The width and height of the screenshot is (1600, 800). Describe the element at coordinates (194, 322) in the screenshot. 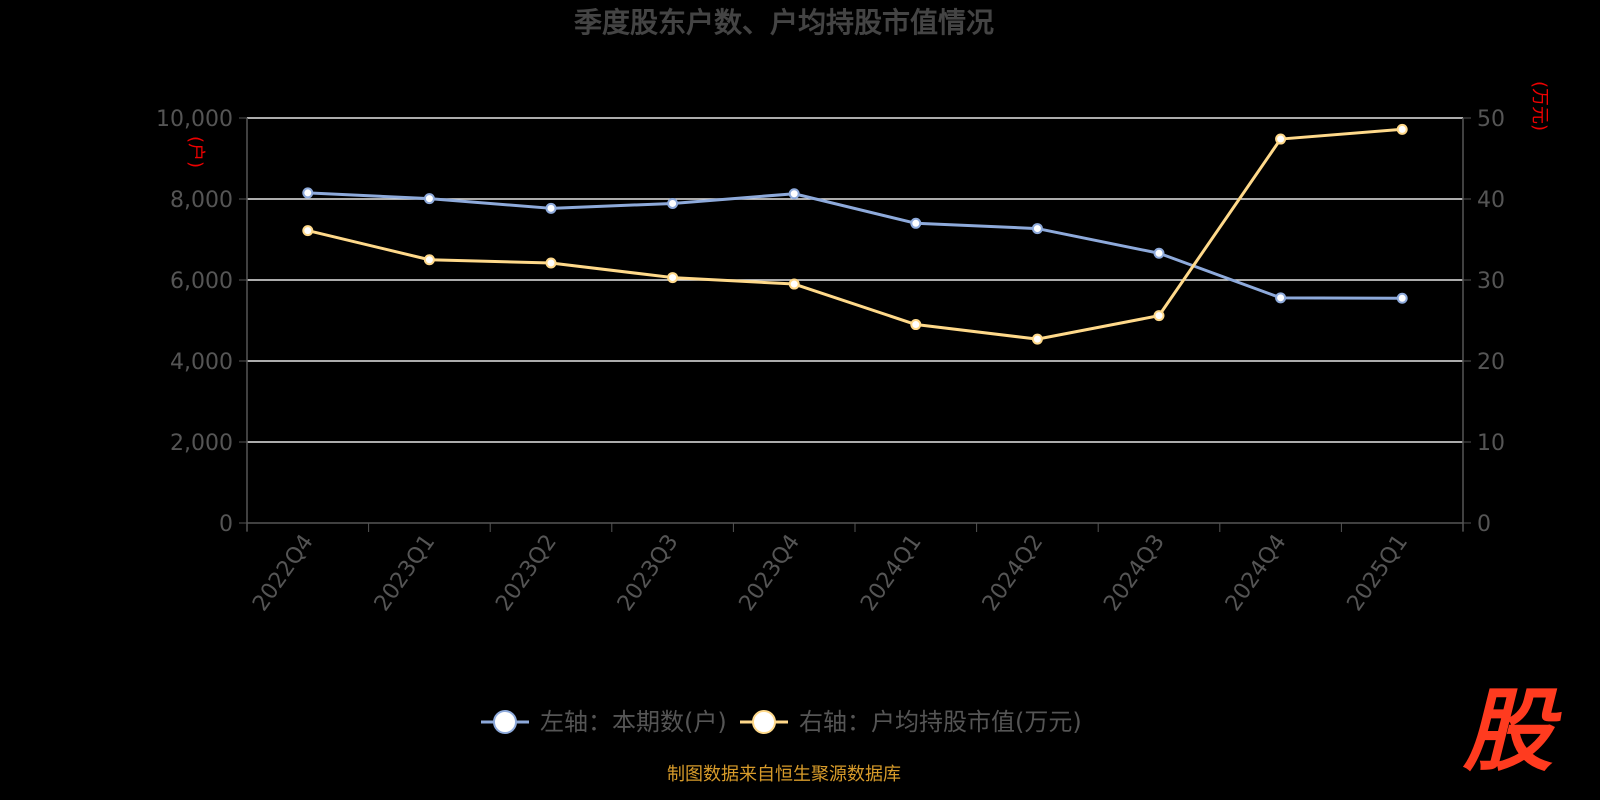

I see `y-left-ticks: 0 2,000 4,000 6,000 8,000 10,000` at that location.